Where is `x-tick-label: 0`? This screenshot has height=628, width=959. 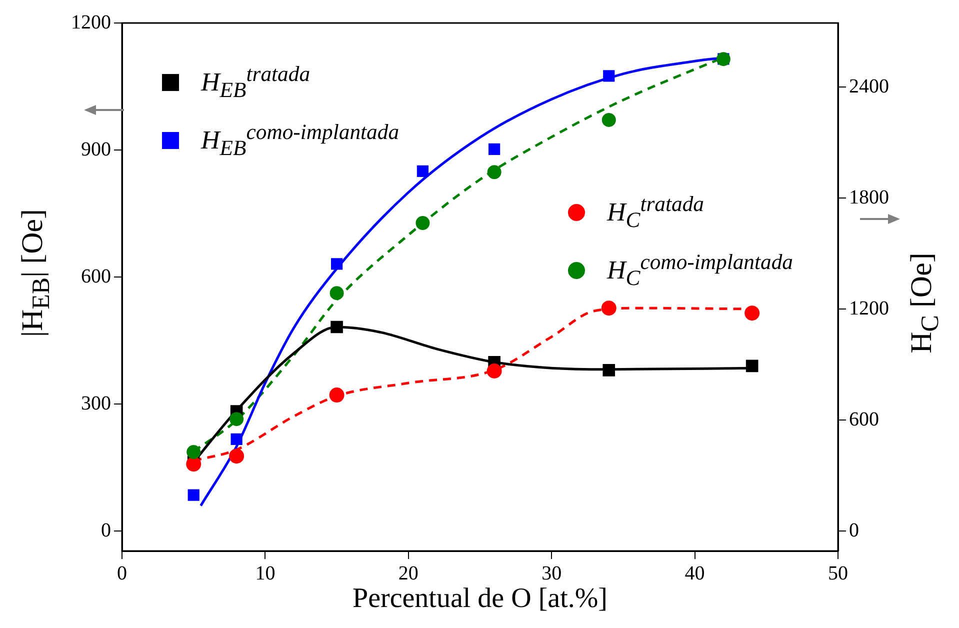
x-tick-label: 0 is located at coordinates (122, 573).